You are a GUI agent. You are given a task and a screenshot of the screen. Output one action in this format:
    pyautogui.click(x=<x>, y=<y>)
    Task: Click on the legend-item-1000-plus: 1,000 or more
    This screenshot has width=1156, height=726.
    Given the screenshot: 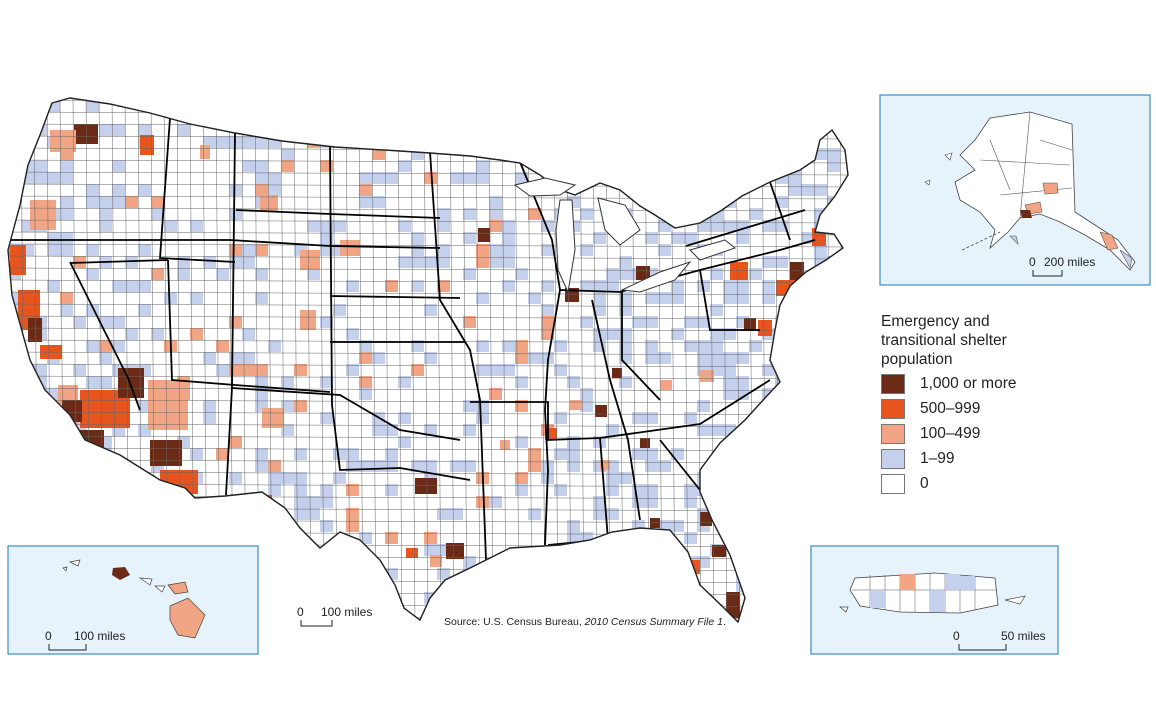 What is the action you would take?
    pyautogui.click(x=949, y=384)
    